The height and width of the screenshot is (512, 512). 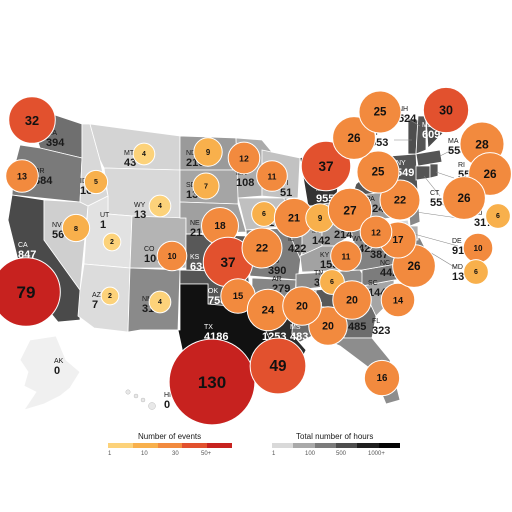 What do you see at coordinates (310, 454) in the screenshot?
I see `legend-hours-tick-100: 100` at bounding box center [310, 454].